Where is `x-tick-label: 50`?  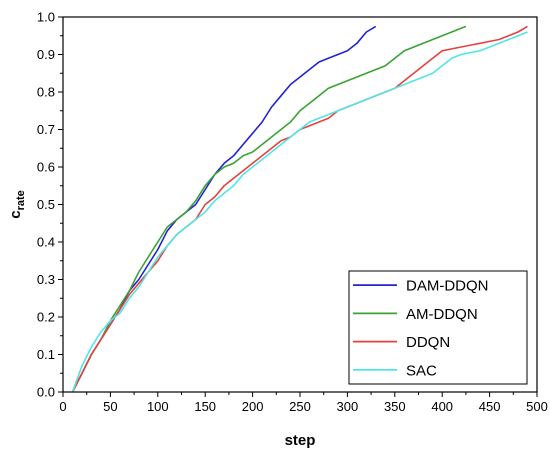 x-tick-label: 50 is located at coordinates (110, 406).